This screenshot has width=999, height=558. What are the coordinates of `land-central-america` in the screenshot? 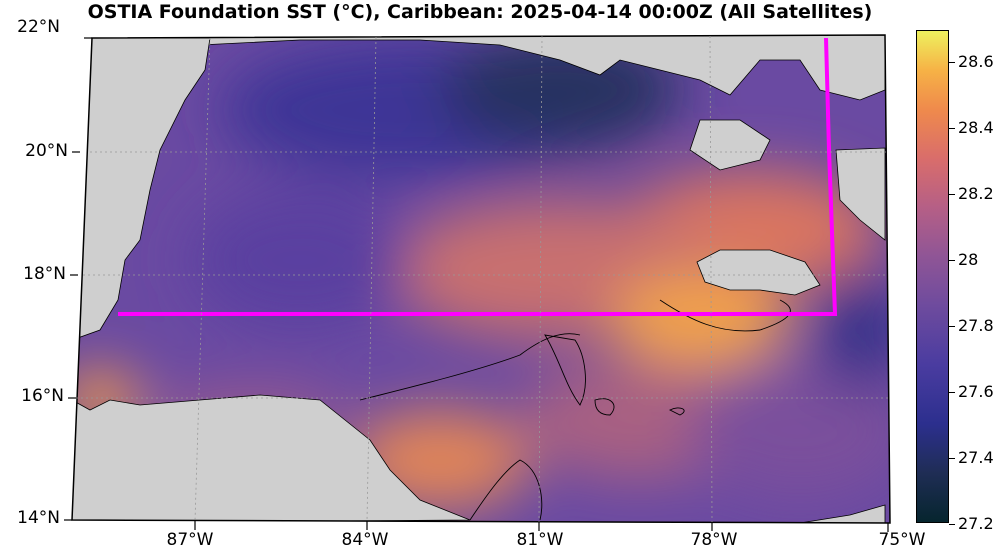 It's located at (271, 458).